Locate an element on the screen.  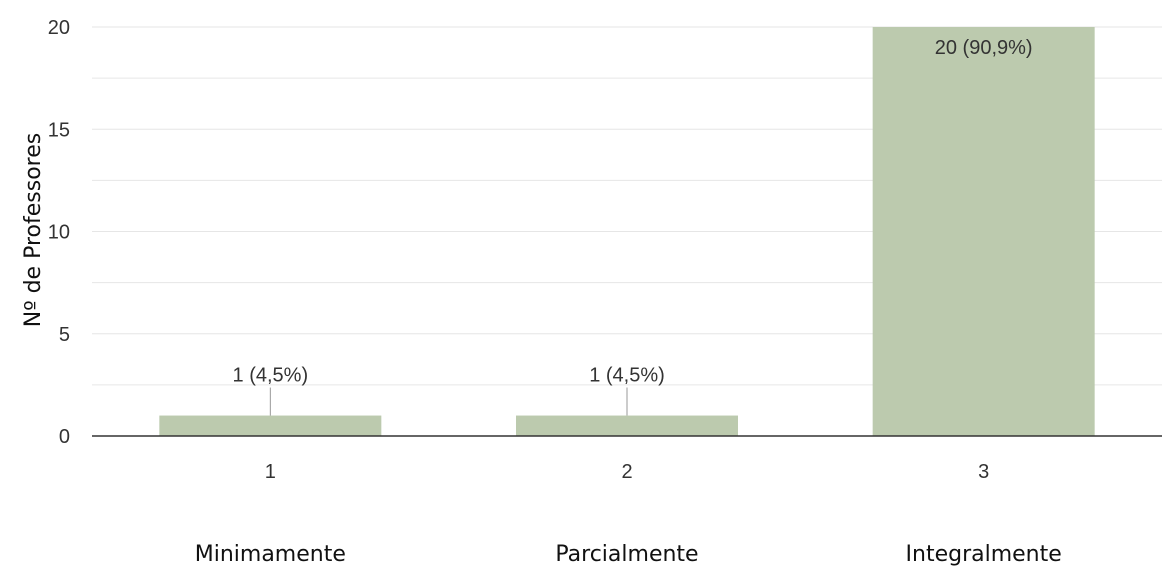
x-tick-label: 3 is located at coordinates (983, 472).